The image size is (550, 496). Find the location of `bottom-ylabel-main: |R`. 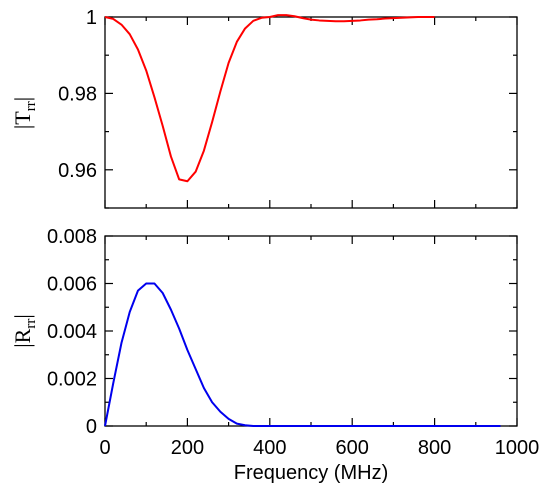

bottom-ylabel-main: |R is located at coordinates (22, 337).